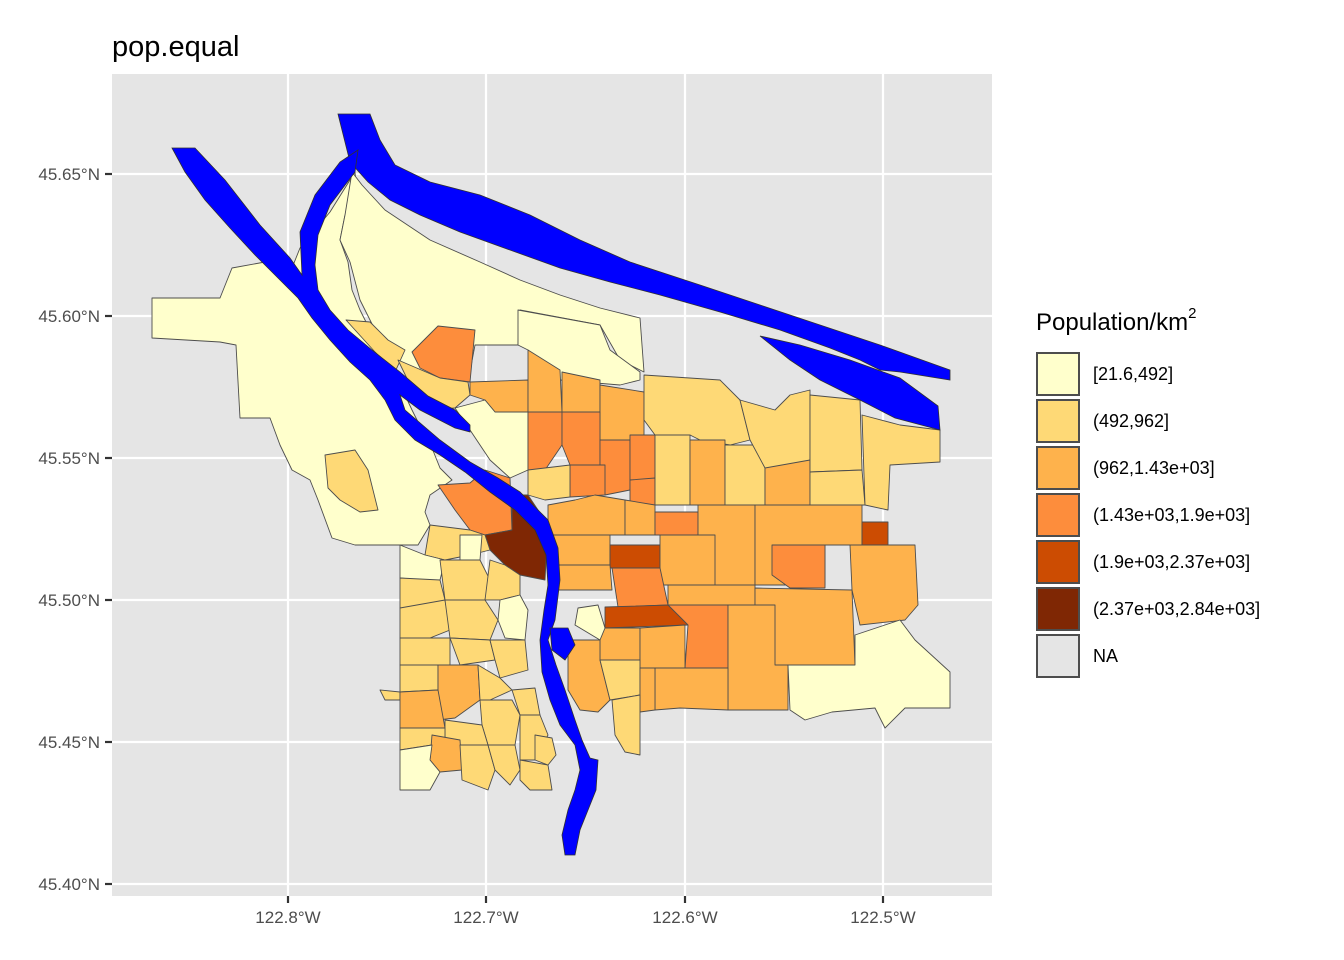 This screenshot has height=960, width=1344. What do you see at coordinates (1171, 515) in the screenshot?
I see `legend-key-label: (1.43e+03,1.9e+03]` at bounding box center [1171, 515].